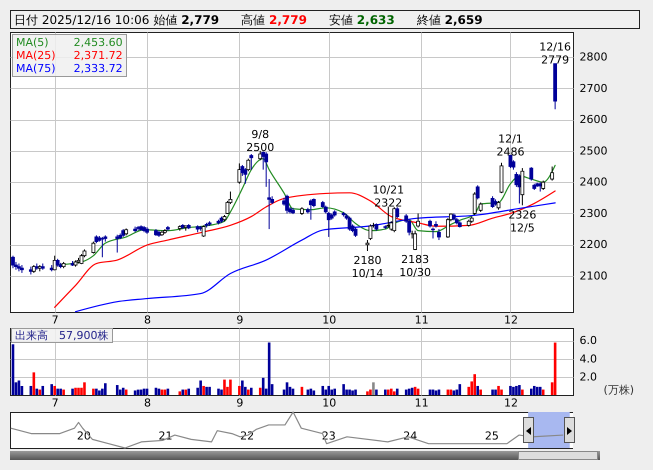 This screenshot has width=653, height=470. I want to click on chart-title: 出来高 57,900株, so click(61, 335).